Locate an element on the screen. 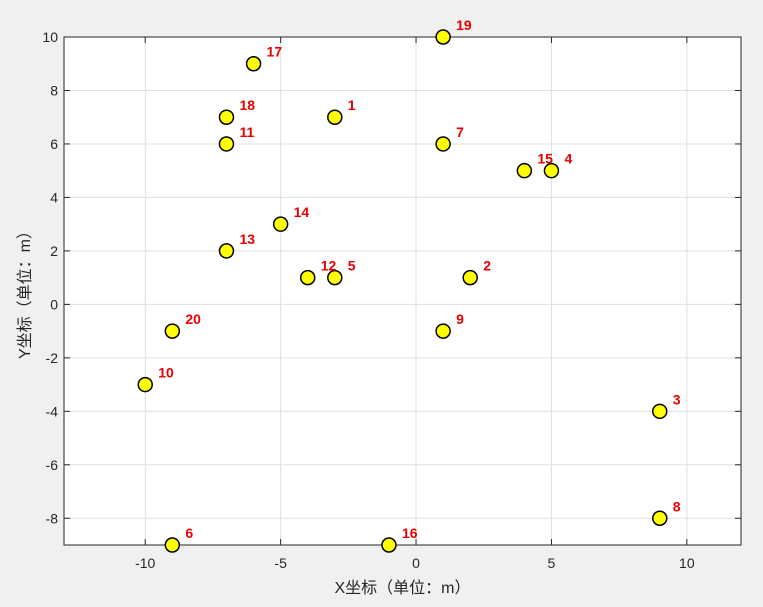  point-label-8: 8 is located at coordinates (677, 506).